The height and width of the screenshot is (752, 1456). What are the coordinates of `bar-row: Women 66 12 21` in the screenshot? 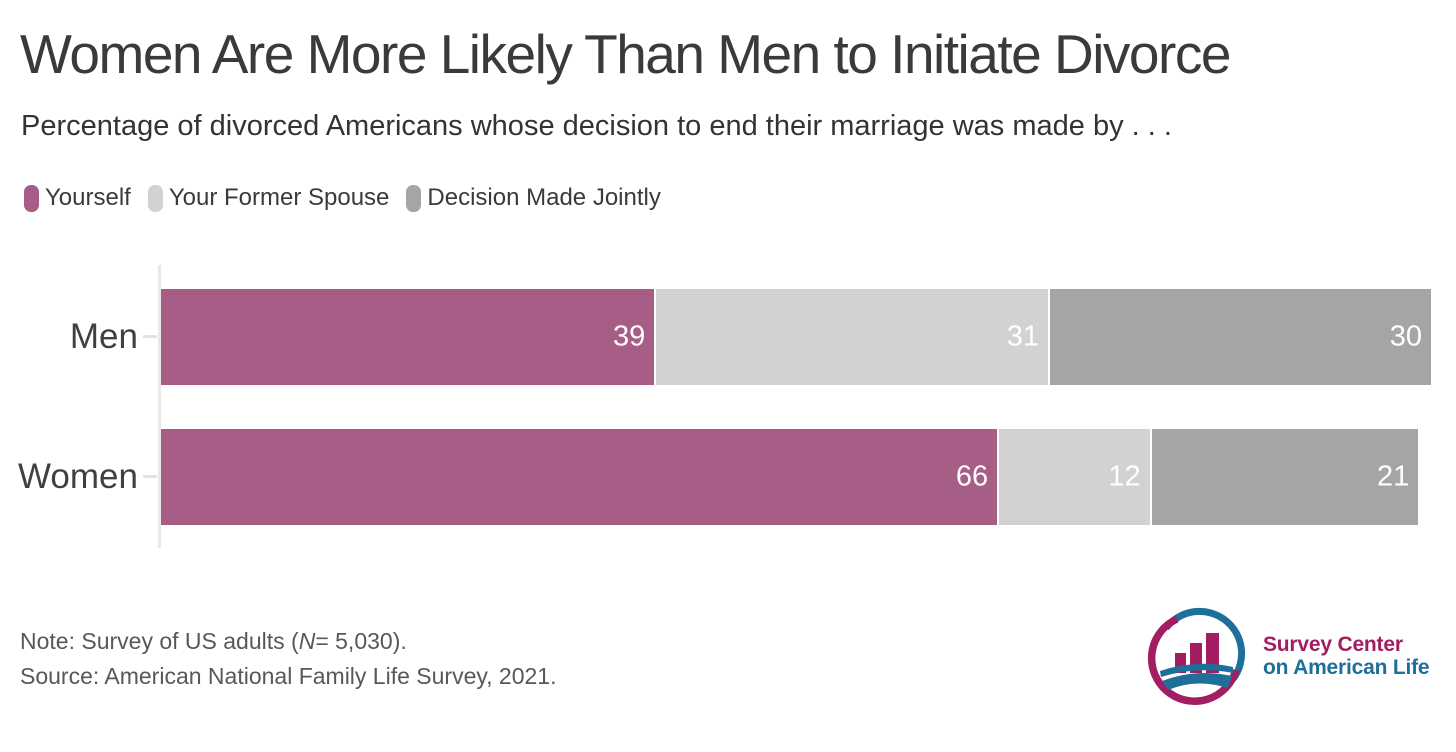 It's located at (728, 477).